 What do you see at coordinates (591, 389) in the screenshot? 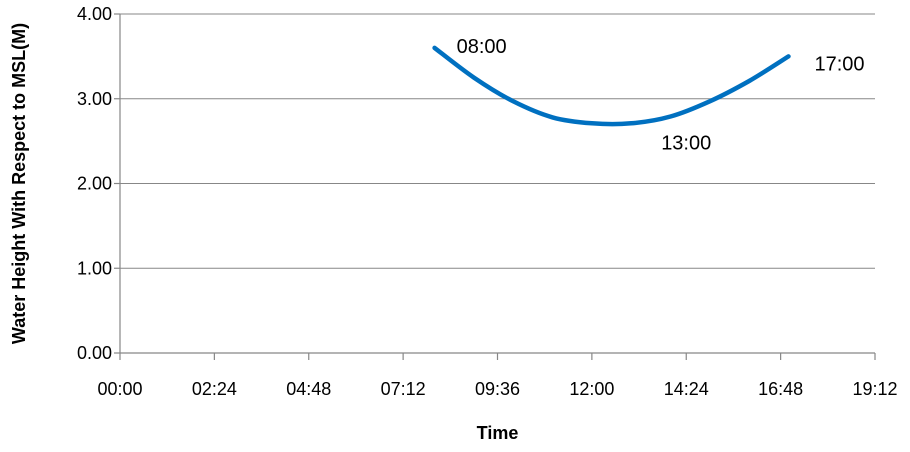
I see `x-tick-label: 12:00` at bounding box center [591, 389].